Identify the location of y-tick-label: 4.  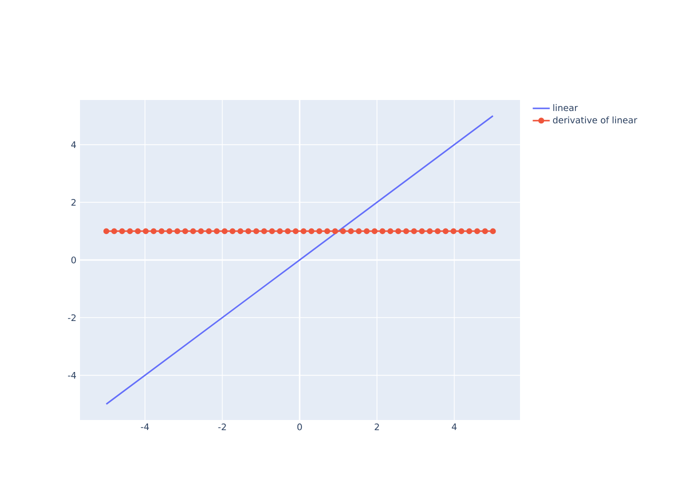
(73, 144).